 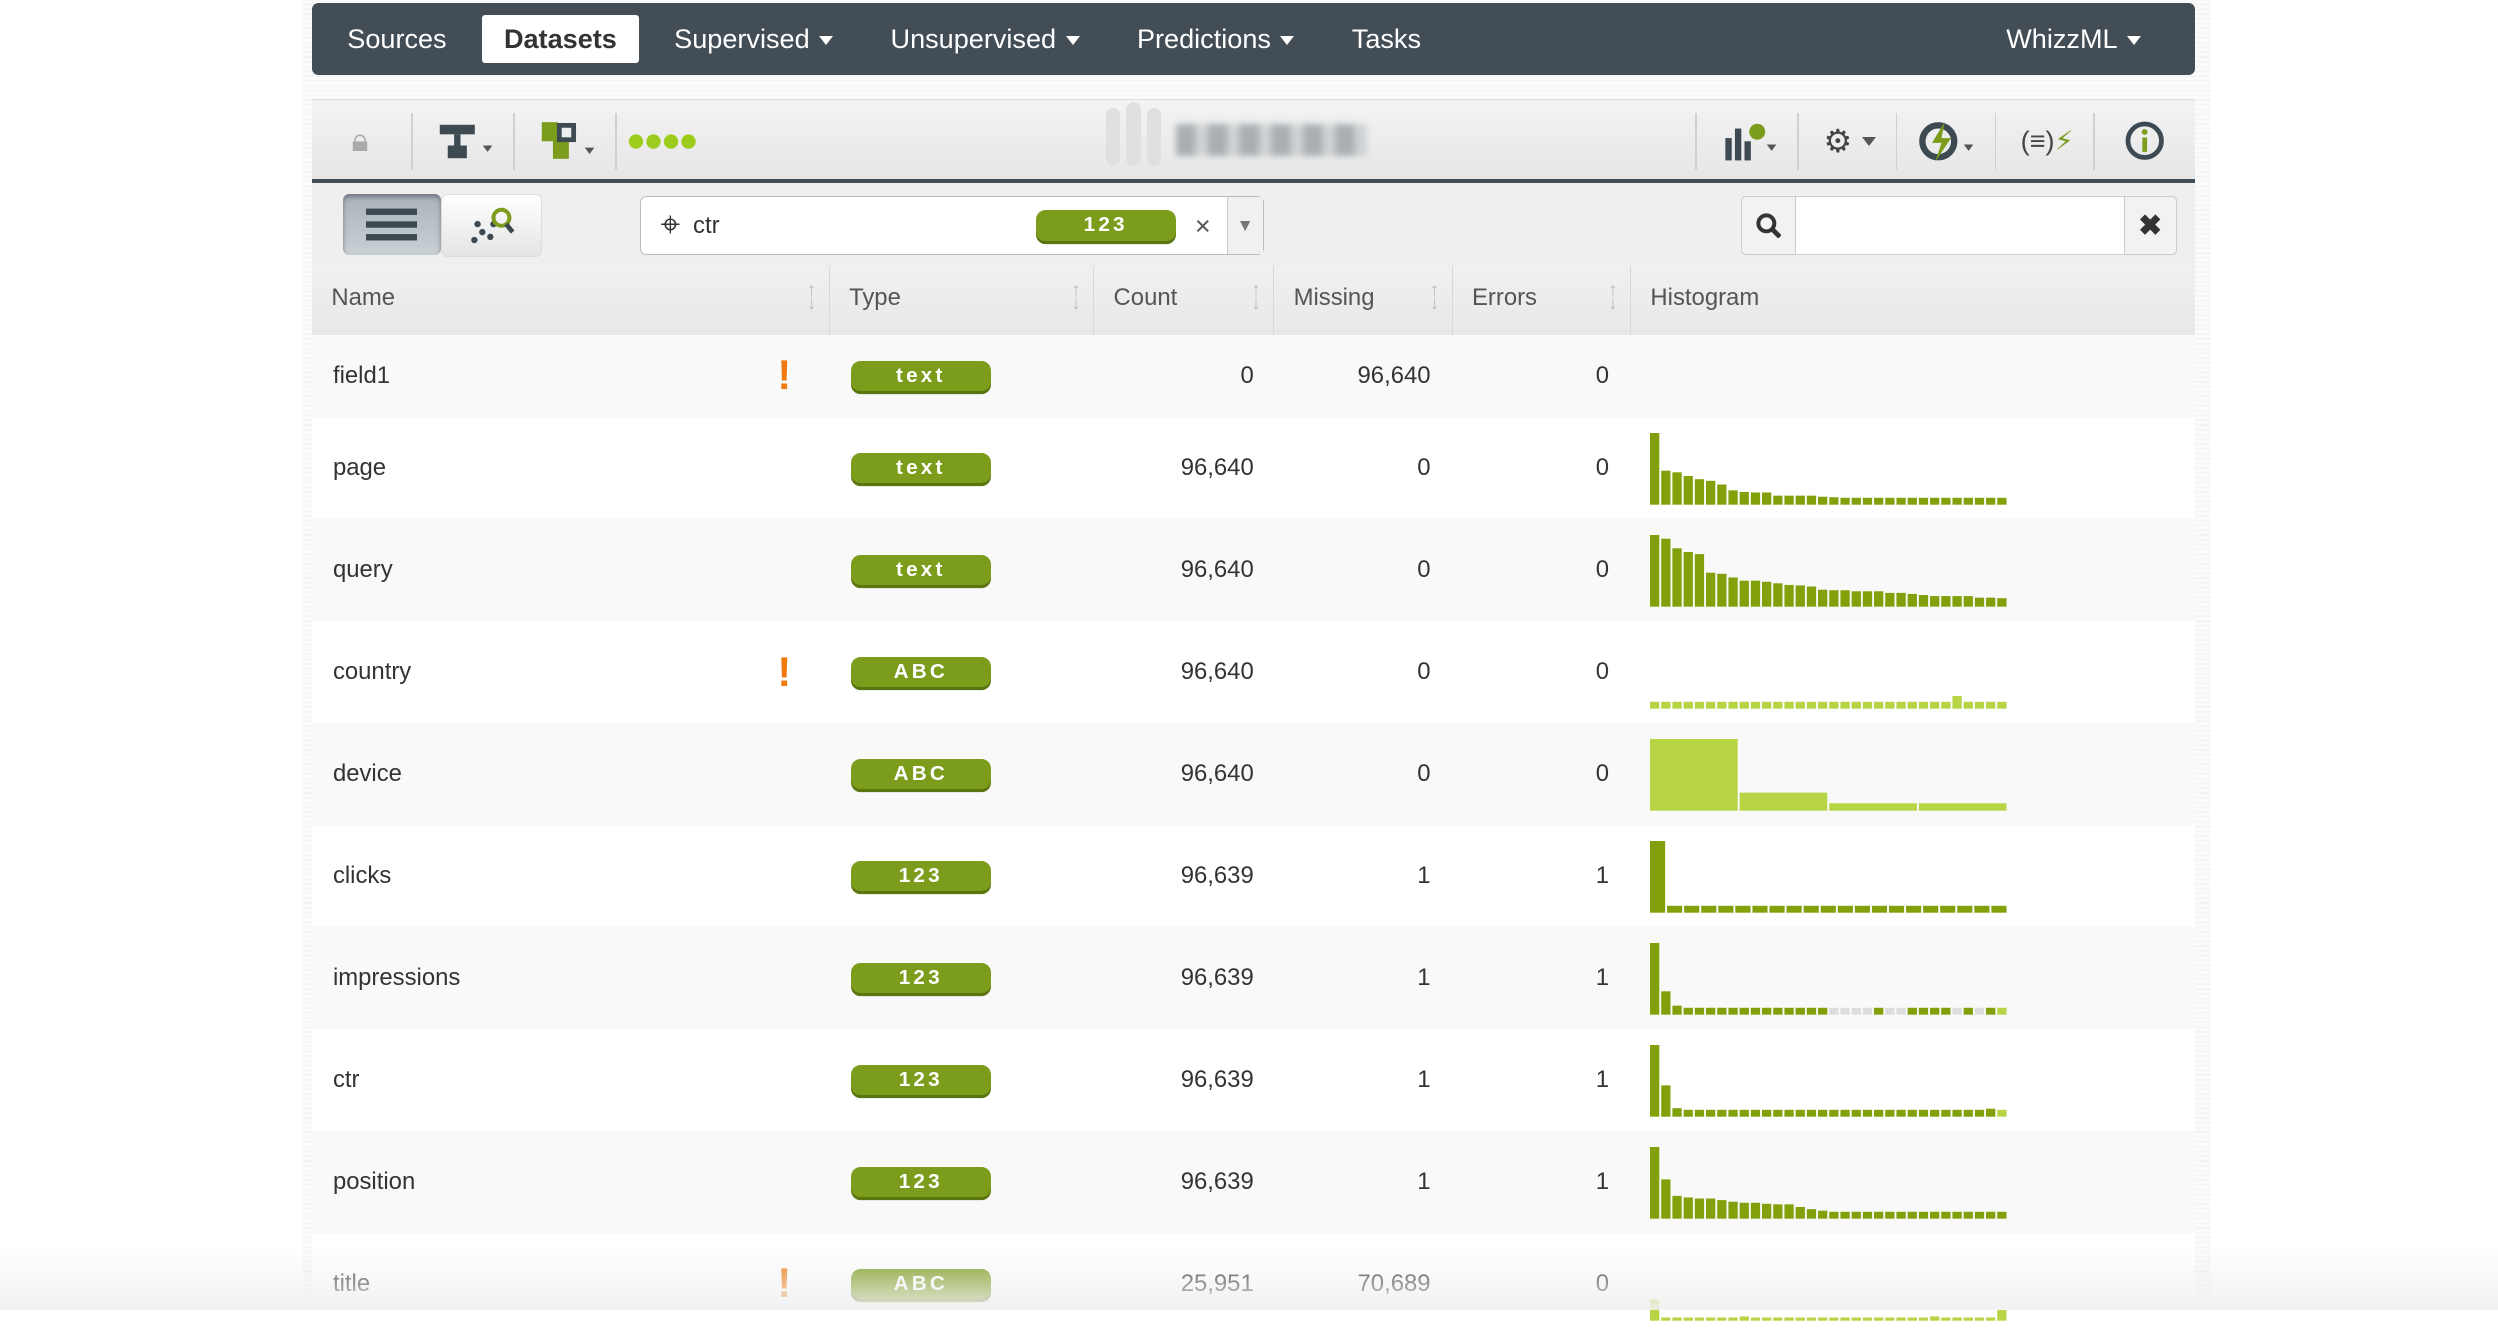 I want to click on clear-search-button: ✖, so click(x=2150, y=226).